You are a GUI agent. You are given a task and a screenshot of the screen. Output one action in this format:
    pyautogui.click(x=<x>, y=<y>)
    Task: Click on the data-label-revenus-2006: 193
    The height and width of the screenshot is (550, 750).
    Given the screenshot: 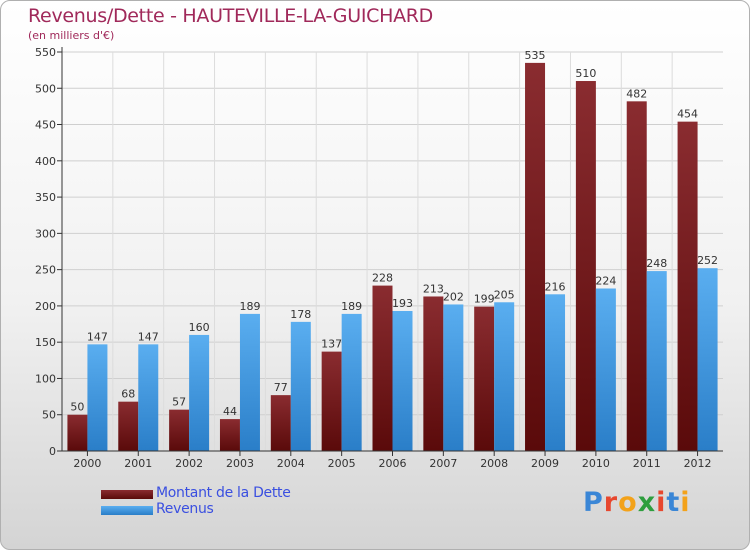 What is the action you would take?
    pyautogui.click(x=402, y=303)
    